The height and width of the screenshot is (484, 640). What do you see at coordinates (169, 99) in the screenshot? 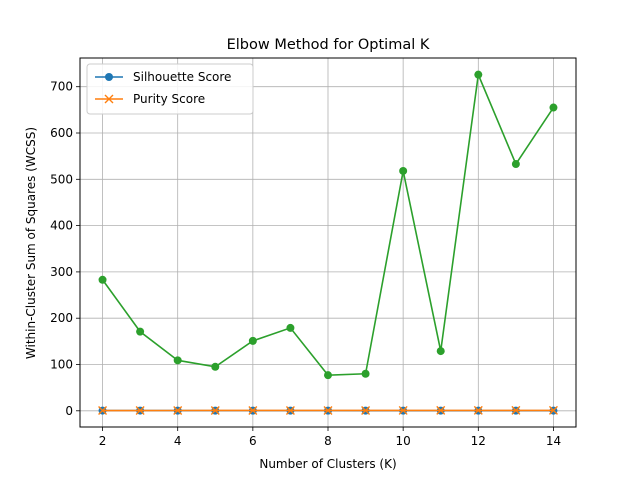
I see `legend-label: Purity Score` at bounding box center [169, 99].